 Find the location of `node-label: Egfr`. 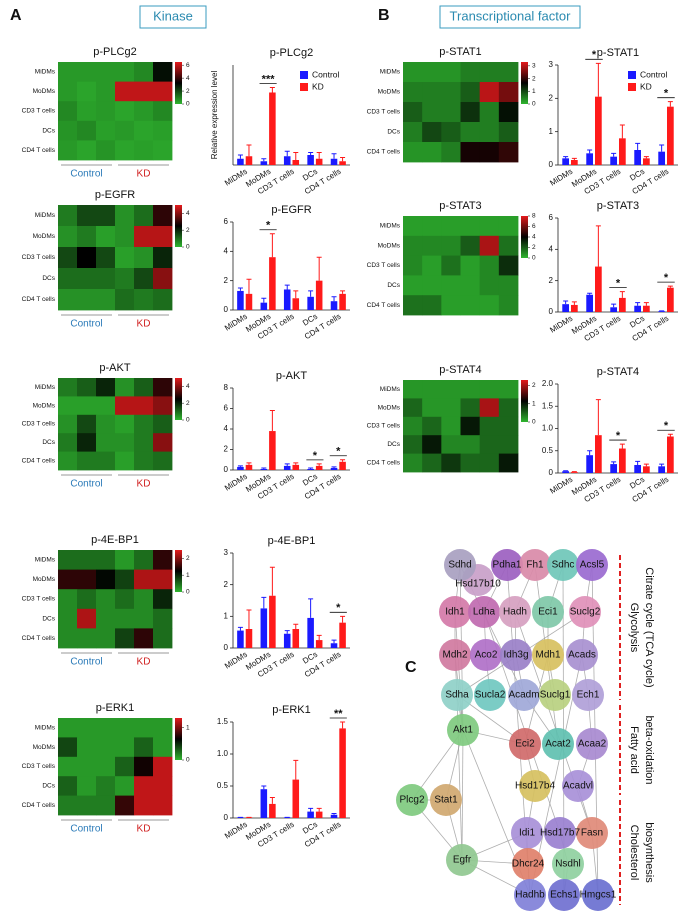

node-label: Egfr is located at coordinates (462, 860).